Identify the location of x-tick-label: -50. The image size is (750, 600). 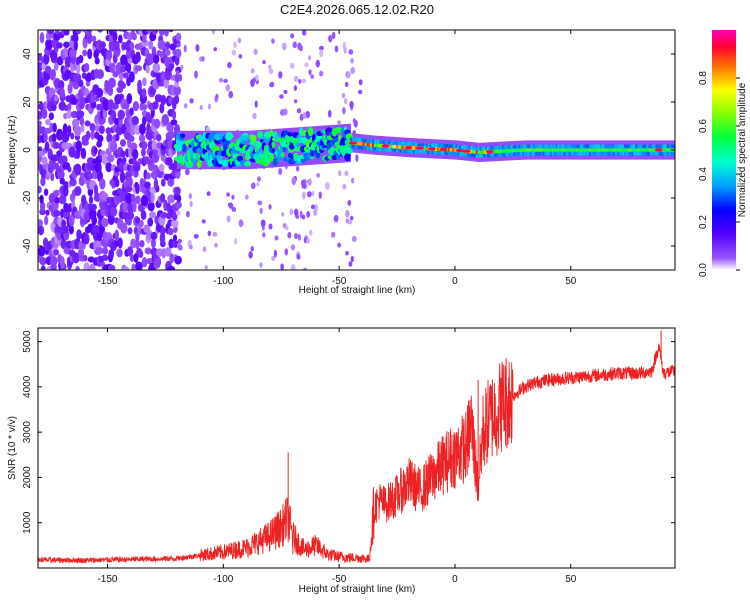
(339, 579).